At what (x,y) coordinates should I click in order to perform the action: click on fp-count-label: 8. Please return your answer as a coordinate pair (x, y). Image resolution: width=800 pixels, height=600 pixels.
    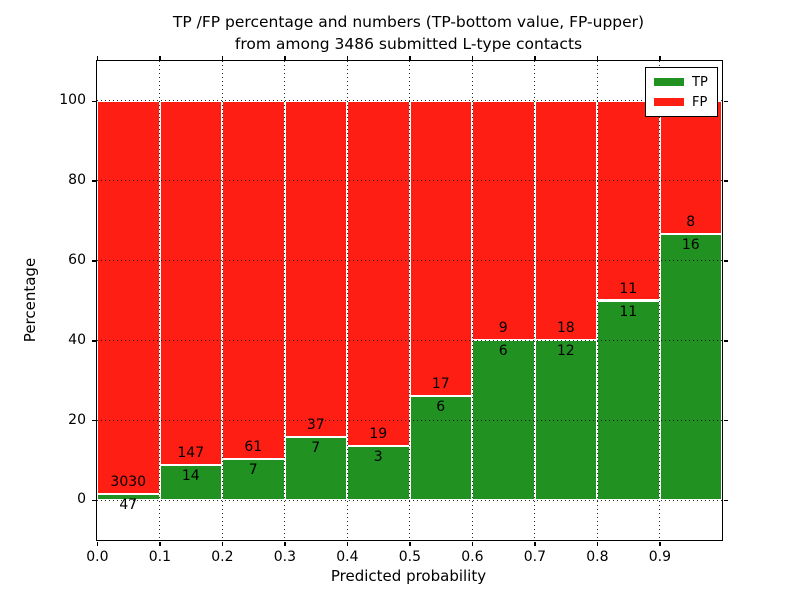
    Looking at the image, I should click on (691, 221).